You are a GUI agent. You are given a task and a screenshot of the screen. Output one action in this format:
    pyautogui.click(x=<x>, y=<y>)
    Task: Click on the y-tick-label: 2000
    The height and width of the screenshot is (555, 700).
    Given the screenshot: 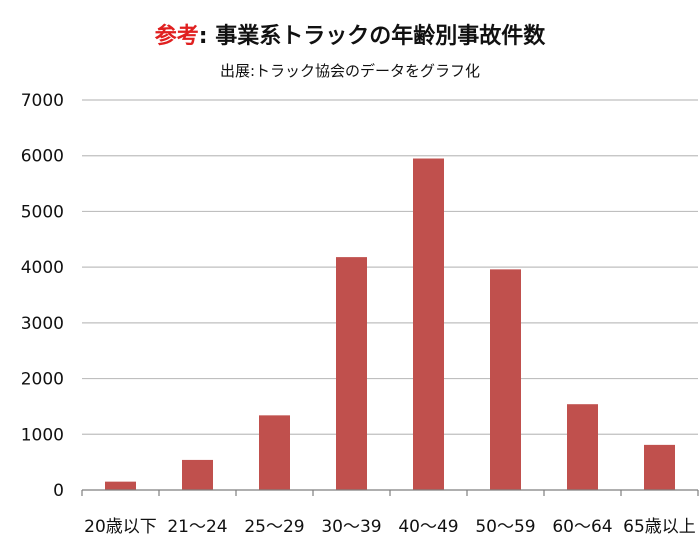 What is the action you would take?
    pyautogui.click(x=42, y=380)
    